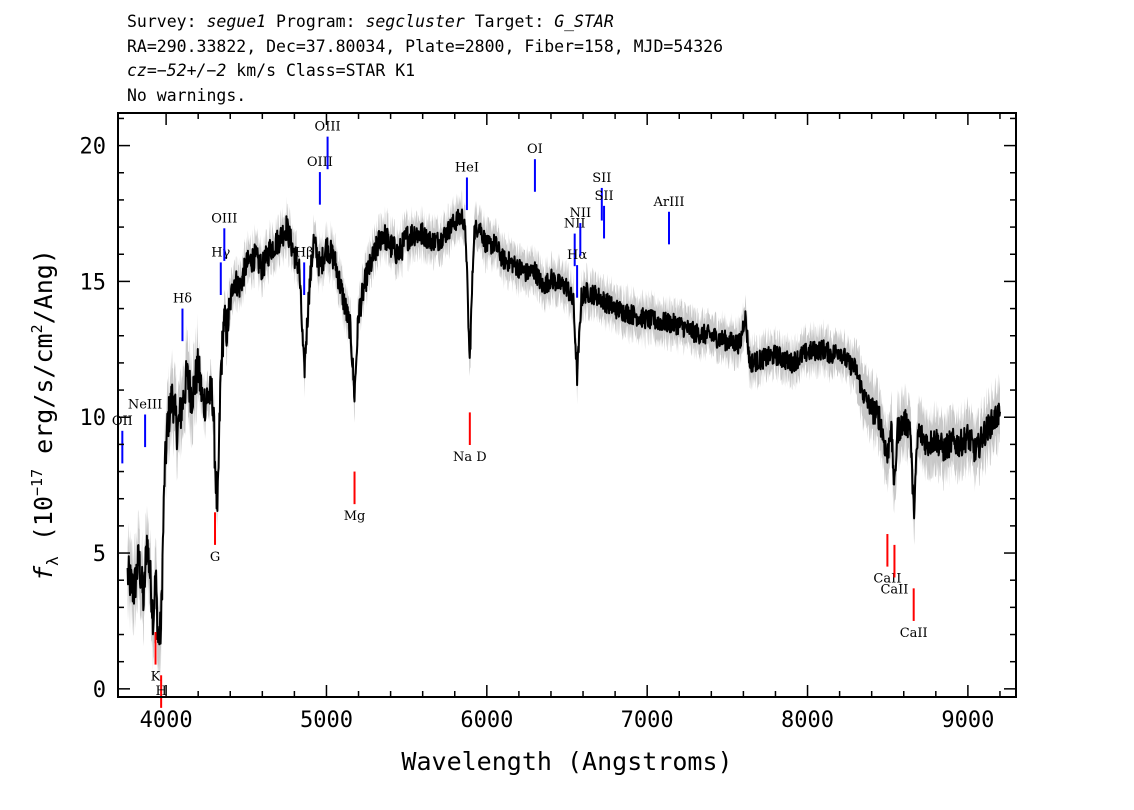 This screenshot has width=1134, height=810. Describe the element at coordinates (467, 167) in the screenshot. I see `emission-line-label: HeI` at that location.